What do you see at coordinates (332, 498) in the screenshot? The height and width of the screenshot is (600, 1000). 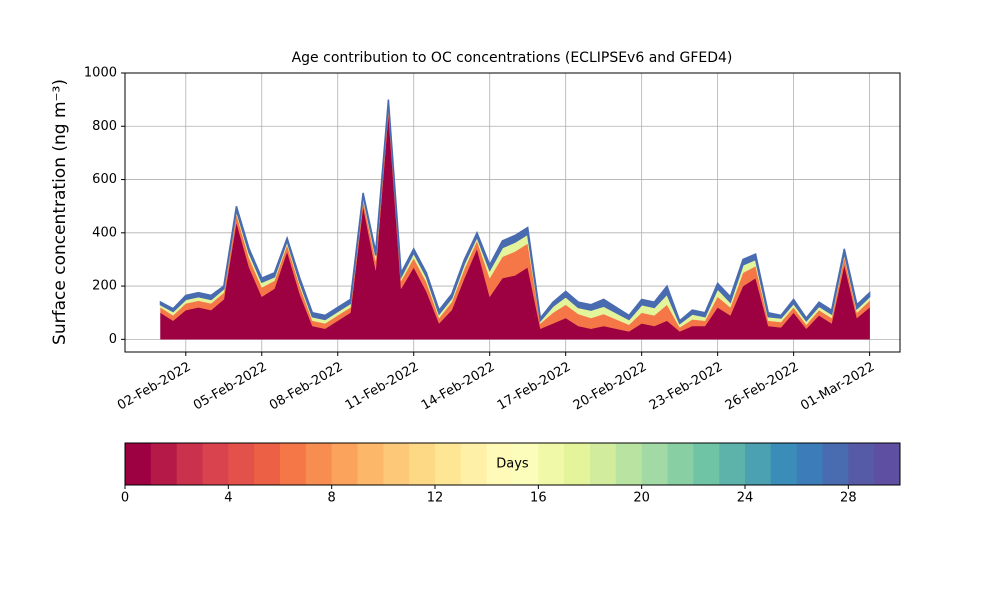 I see `colorbar-tick-label: 8` at bounding box center [332, 498].